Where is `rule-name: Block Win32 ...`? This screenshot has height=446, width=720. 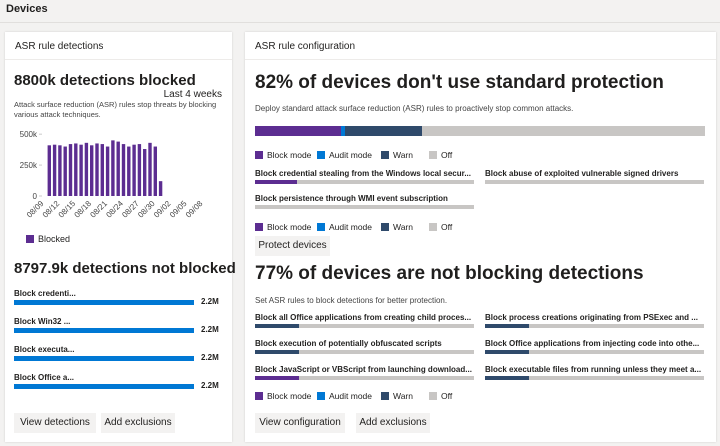 rule-name: Block Win32 ... is located at coordinates (42, 321).